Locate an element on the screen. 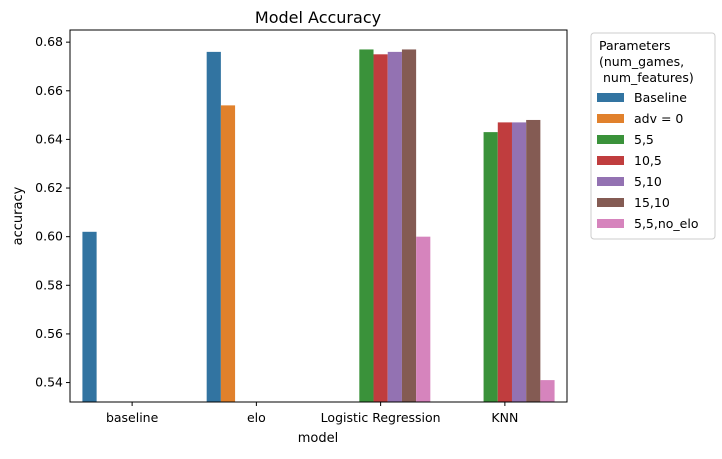 The width and height of the screenshot is (722, 459). legend-entry-label: Baseline is located at coordinates (660, 97).